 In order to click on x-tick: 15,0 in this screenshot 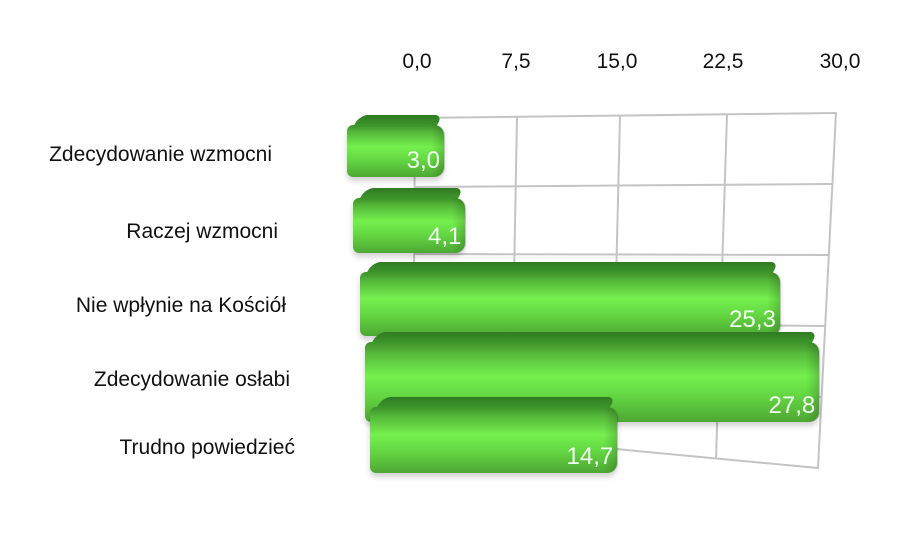, I will do `click(617, 61)`.